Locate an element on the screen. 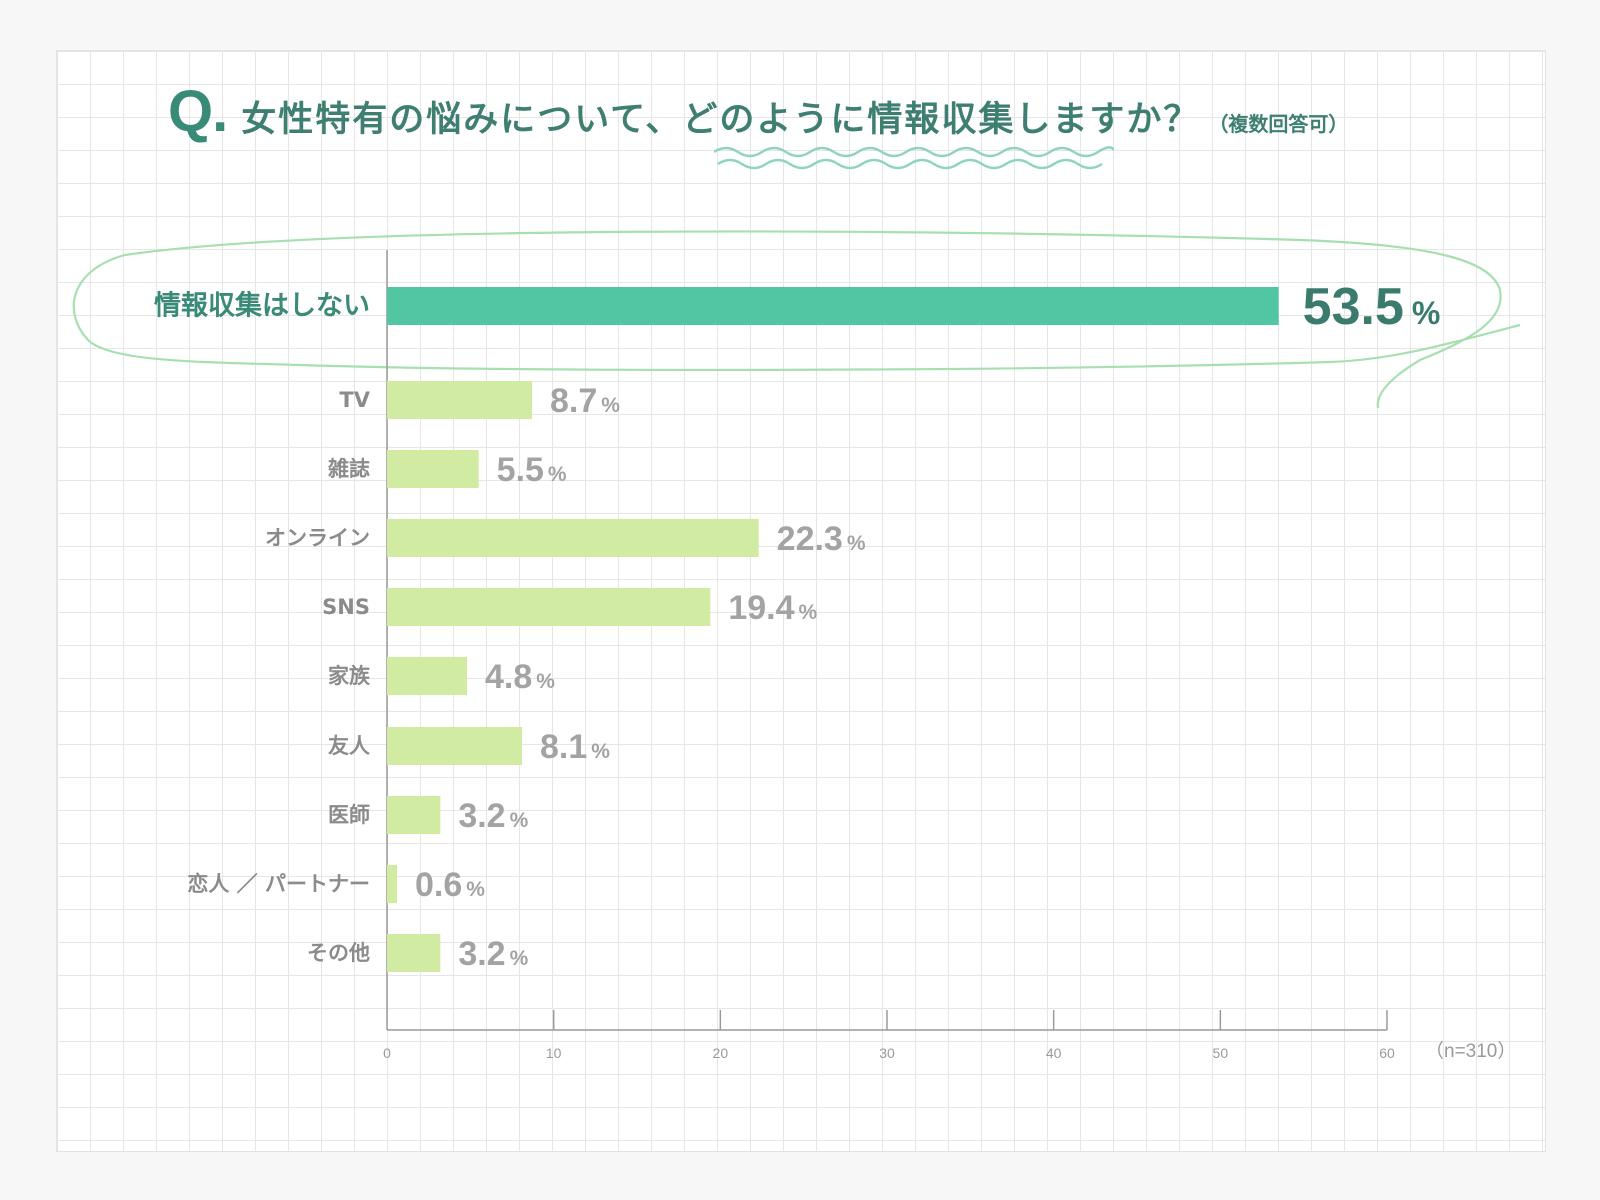 The height and width of the screenshot is (1200, 1600). category-label: オンライン is located at coordinates (317, 538).